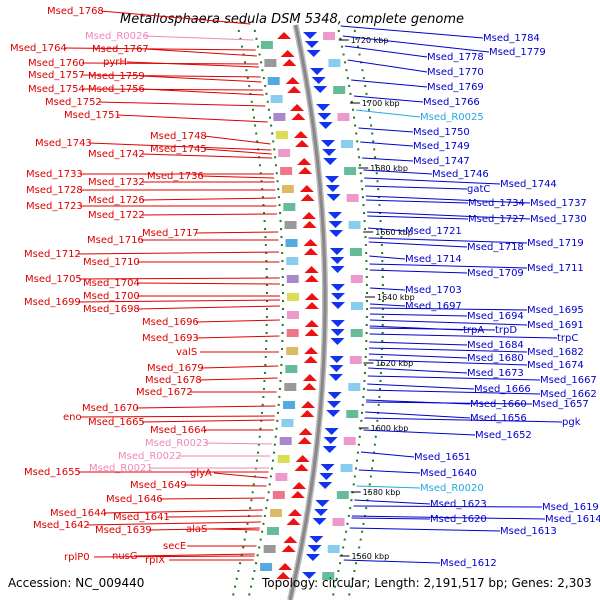  What do you see at coordinates (389, 168) in the screenshot?
I see `ruler-label: 1680 kbp` at bounding box center [389, 168].